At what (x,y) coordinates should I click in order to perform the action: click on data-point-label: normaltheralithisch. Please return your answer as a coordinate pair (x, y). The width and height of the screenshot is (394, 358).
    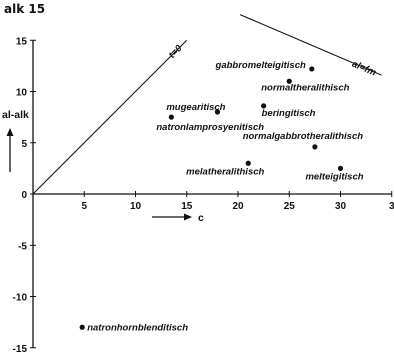
    Looking at the image, I should click on (305, 87).